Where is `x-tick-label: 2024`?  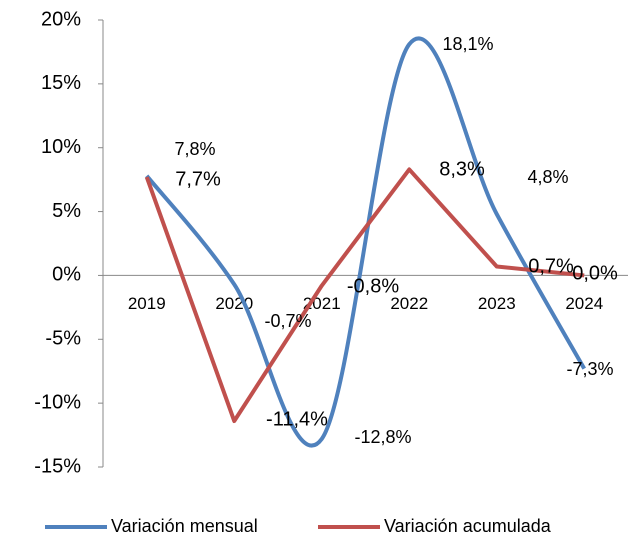 x-tick-label: 2024 is located at coordinates (584, 303).